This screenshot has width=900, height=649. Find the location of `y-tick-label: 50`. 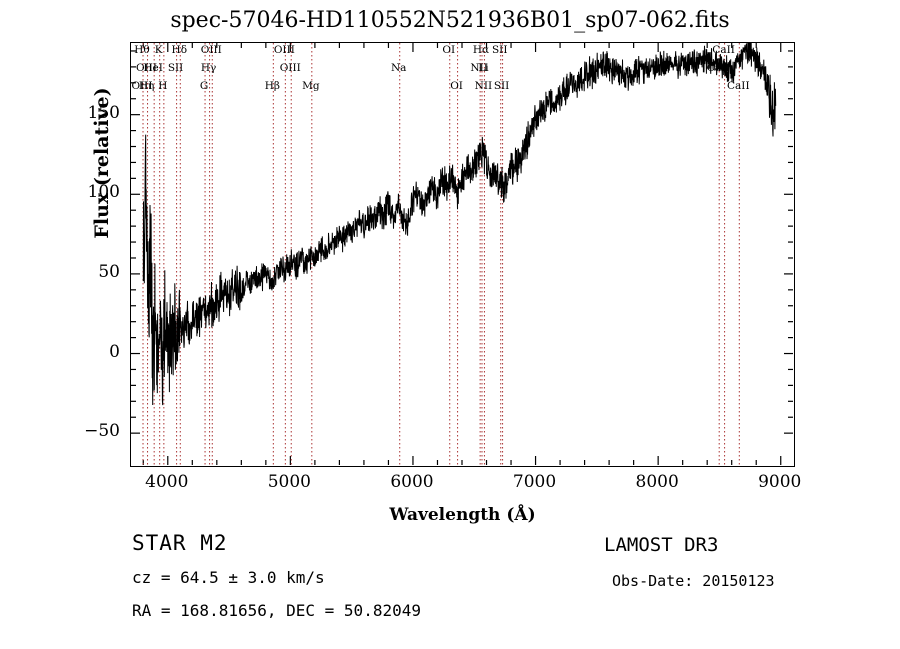

y-tick-label: 50 is located at coordinates (109, 271).